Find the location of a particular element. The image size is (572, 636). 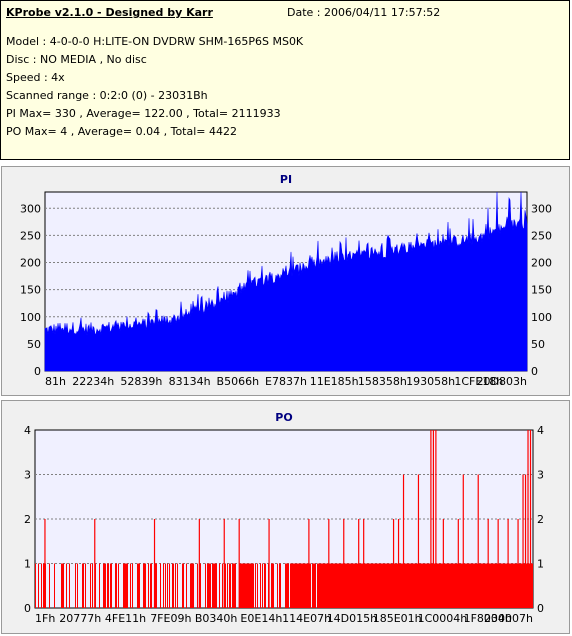

y-tick-label-right: 200 is located at coordinates (541, 263).